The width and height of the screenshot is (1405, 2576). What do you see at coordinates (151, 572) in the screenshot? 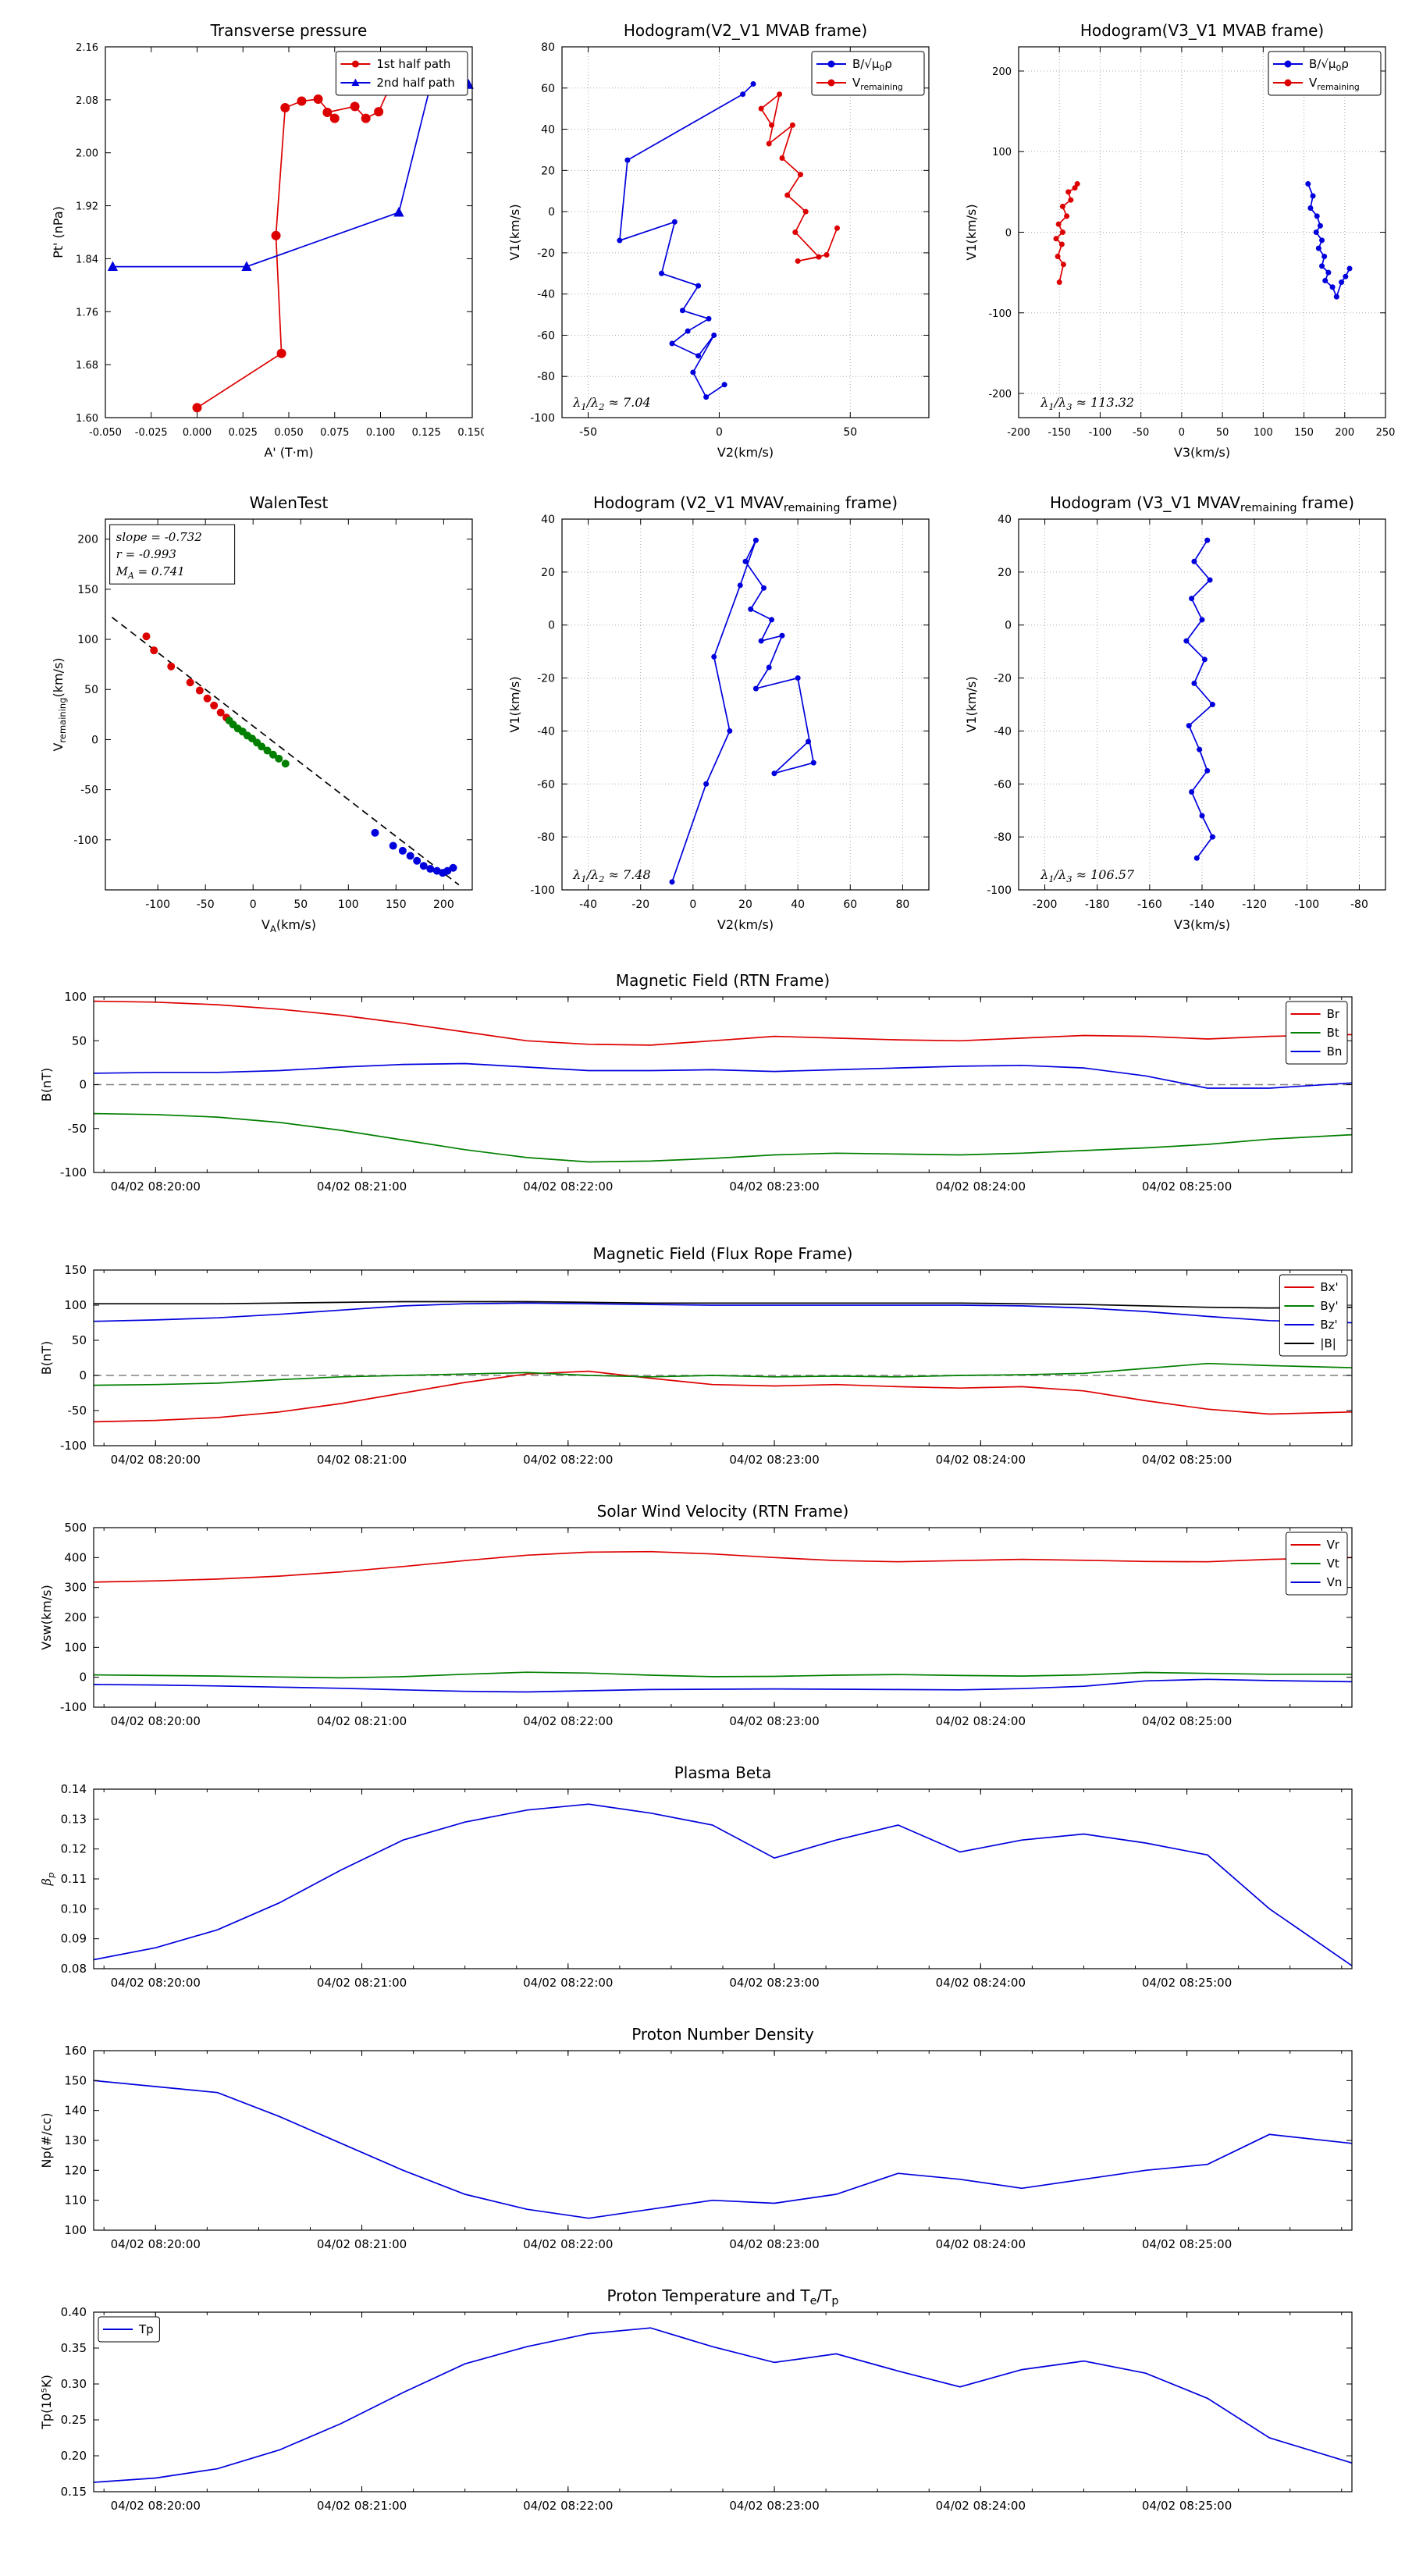
I see `svg-text: MA = 0.741` at bounding box center [151, 572].